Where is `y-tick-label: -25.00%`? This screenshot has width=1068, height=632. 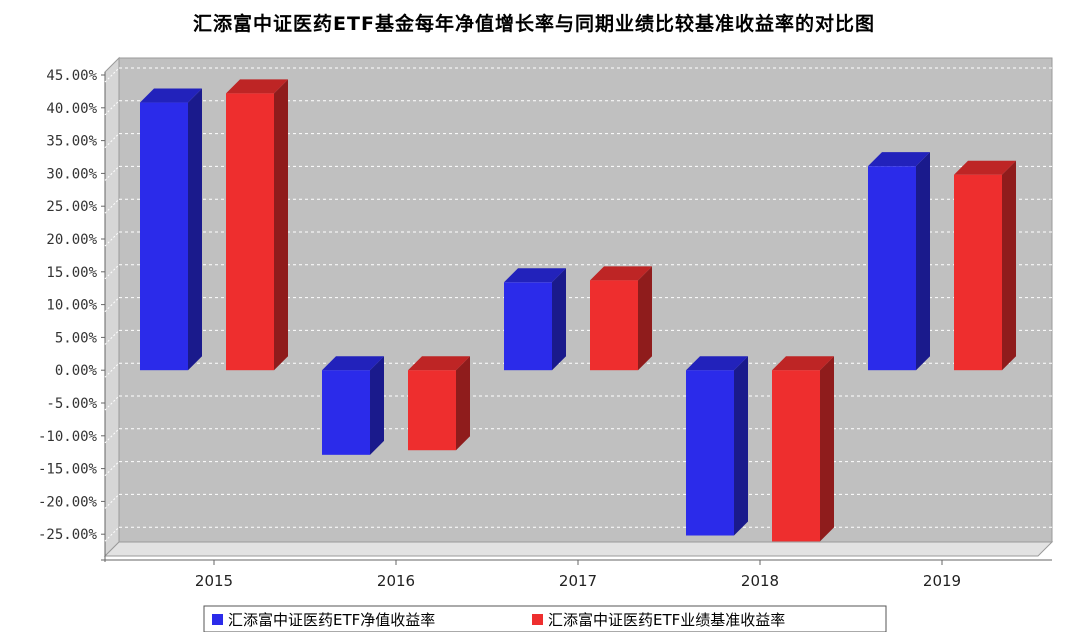 y-tick-label: -25.00% is located at coordinates (68, 535).